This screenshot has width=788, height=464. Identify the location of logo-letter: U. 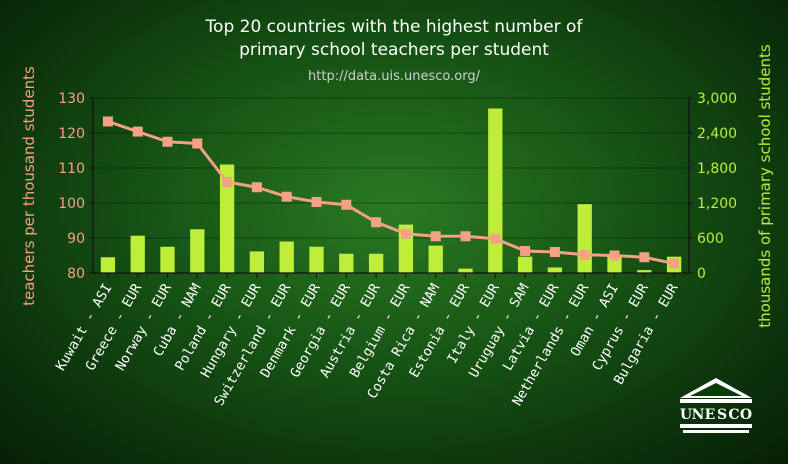
(686, 415).